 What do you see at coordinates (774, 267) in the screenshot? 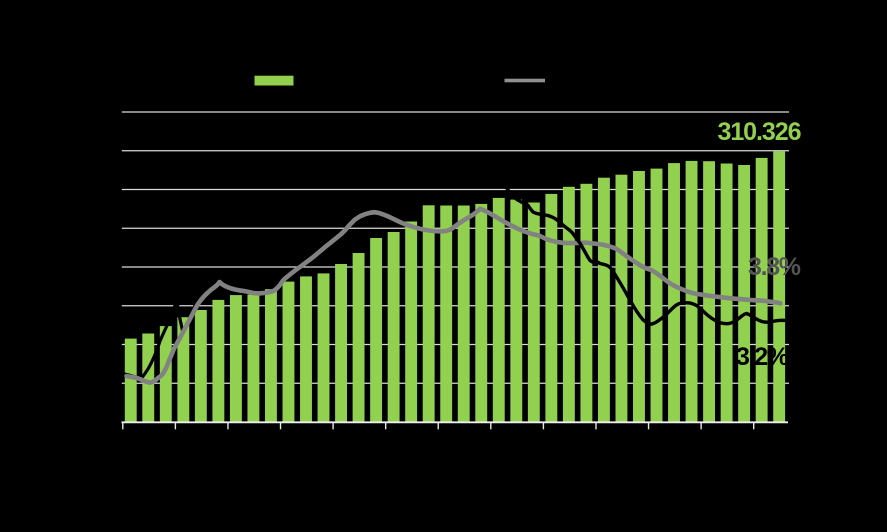
I see `svg-text: 3.8%` at bounding box center [774, 267].